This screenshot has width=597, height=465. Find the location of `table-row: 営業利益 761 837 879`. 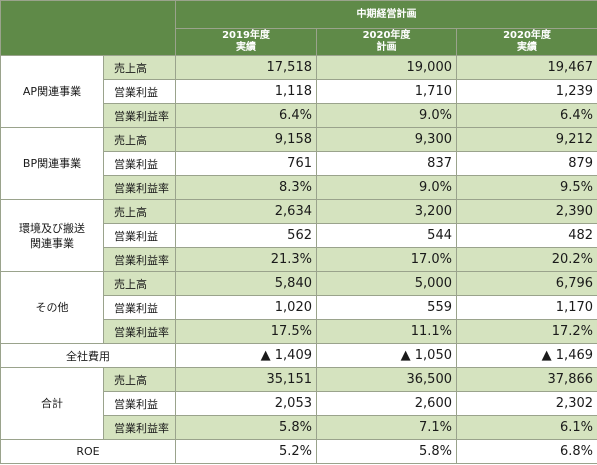

table-row: 営業利益 761 837 879 is located at coordinates (299, 163).